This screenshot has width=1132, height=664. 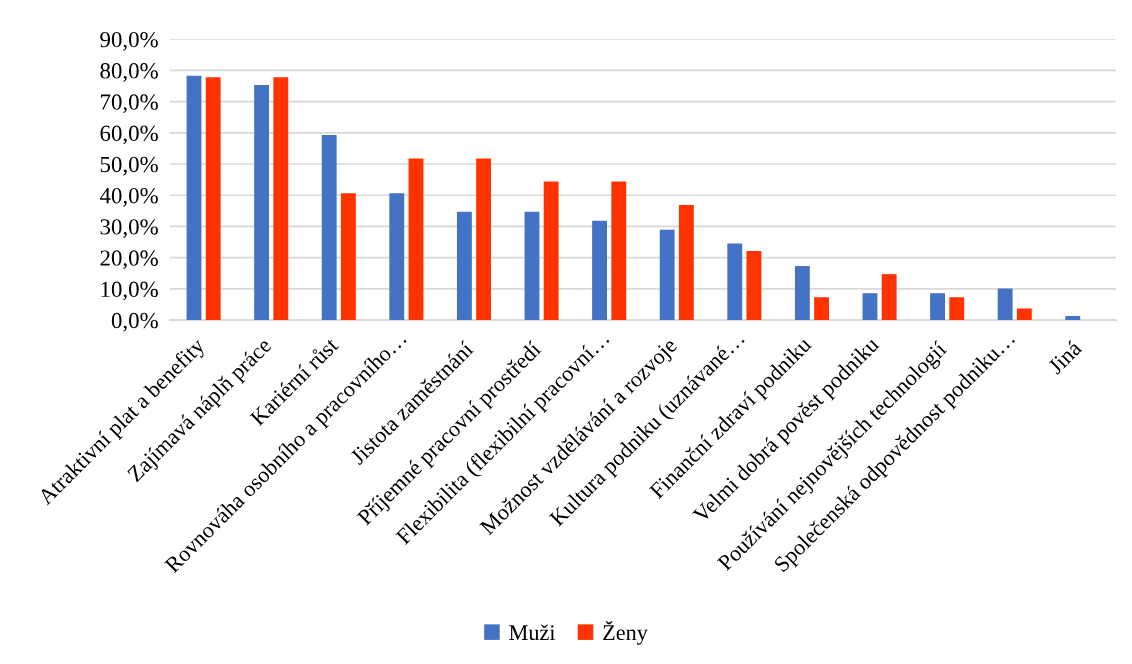 What do you see at coordinates (625, 632) in the screenshot?
I see `legend-label: Ženy` at bounding box center [625, 632].